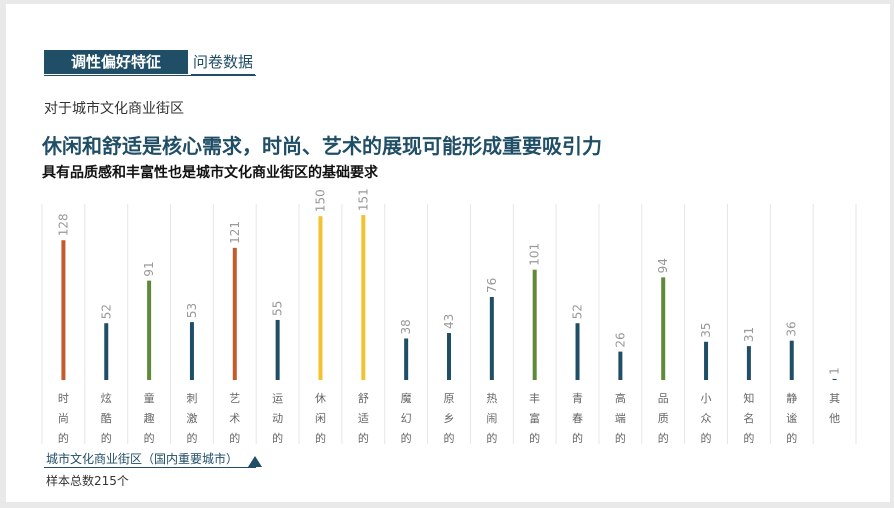 This screenshot has height=508, width=894. I want to click on data-label: 35, so click(706, 329).